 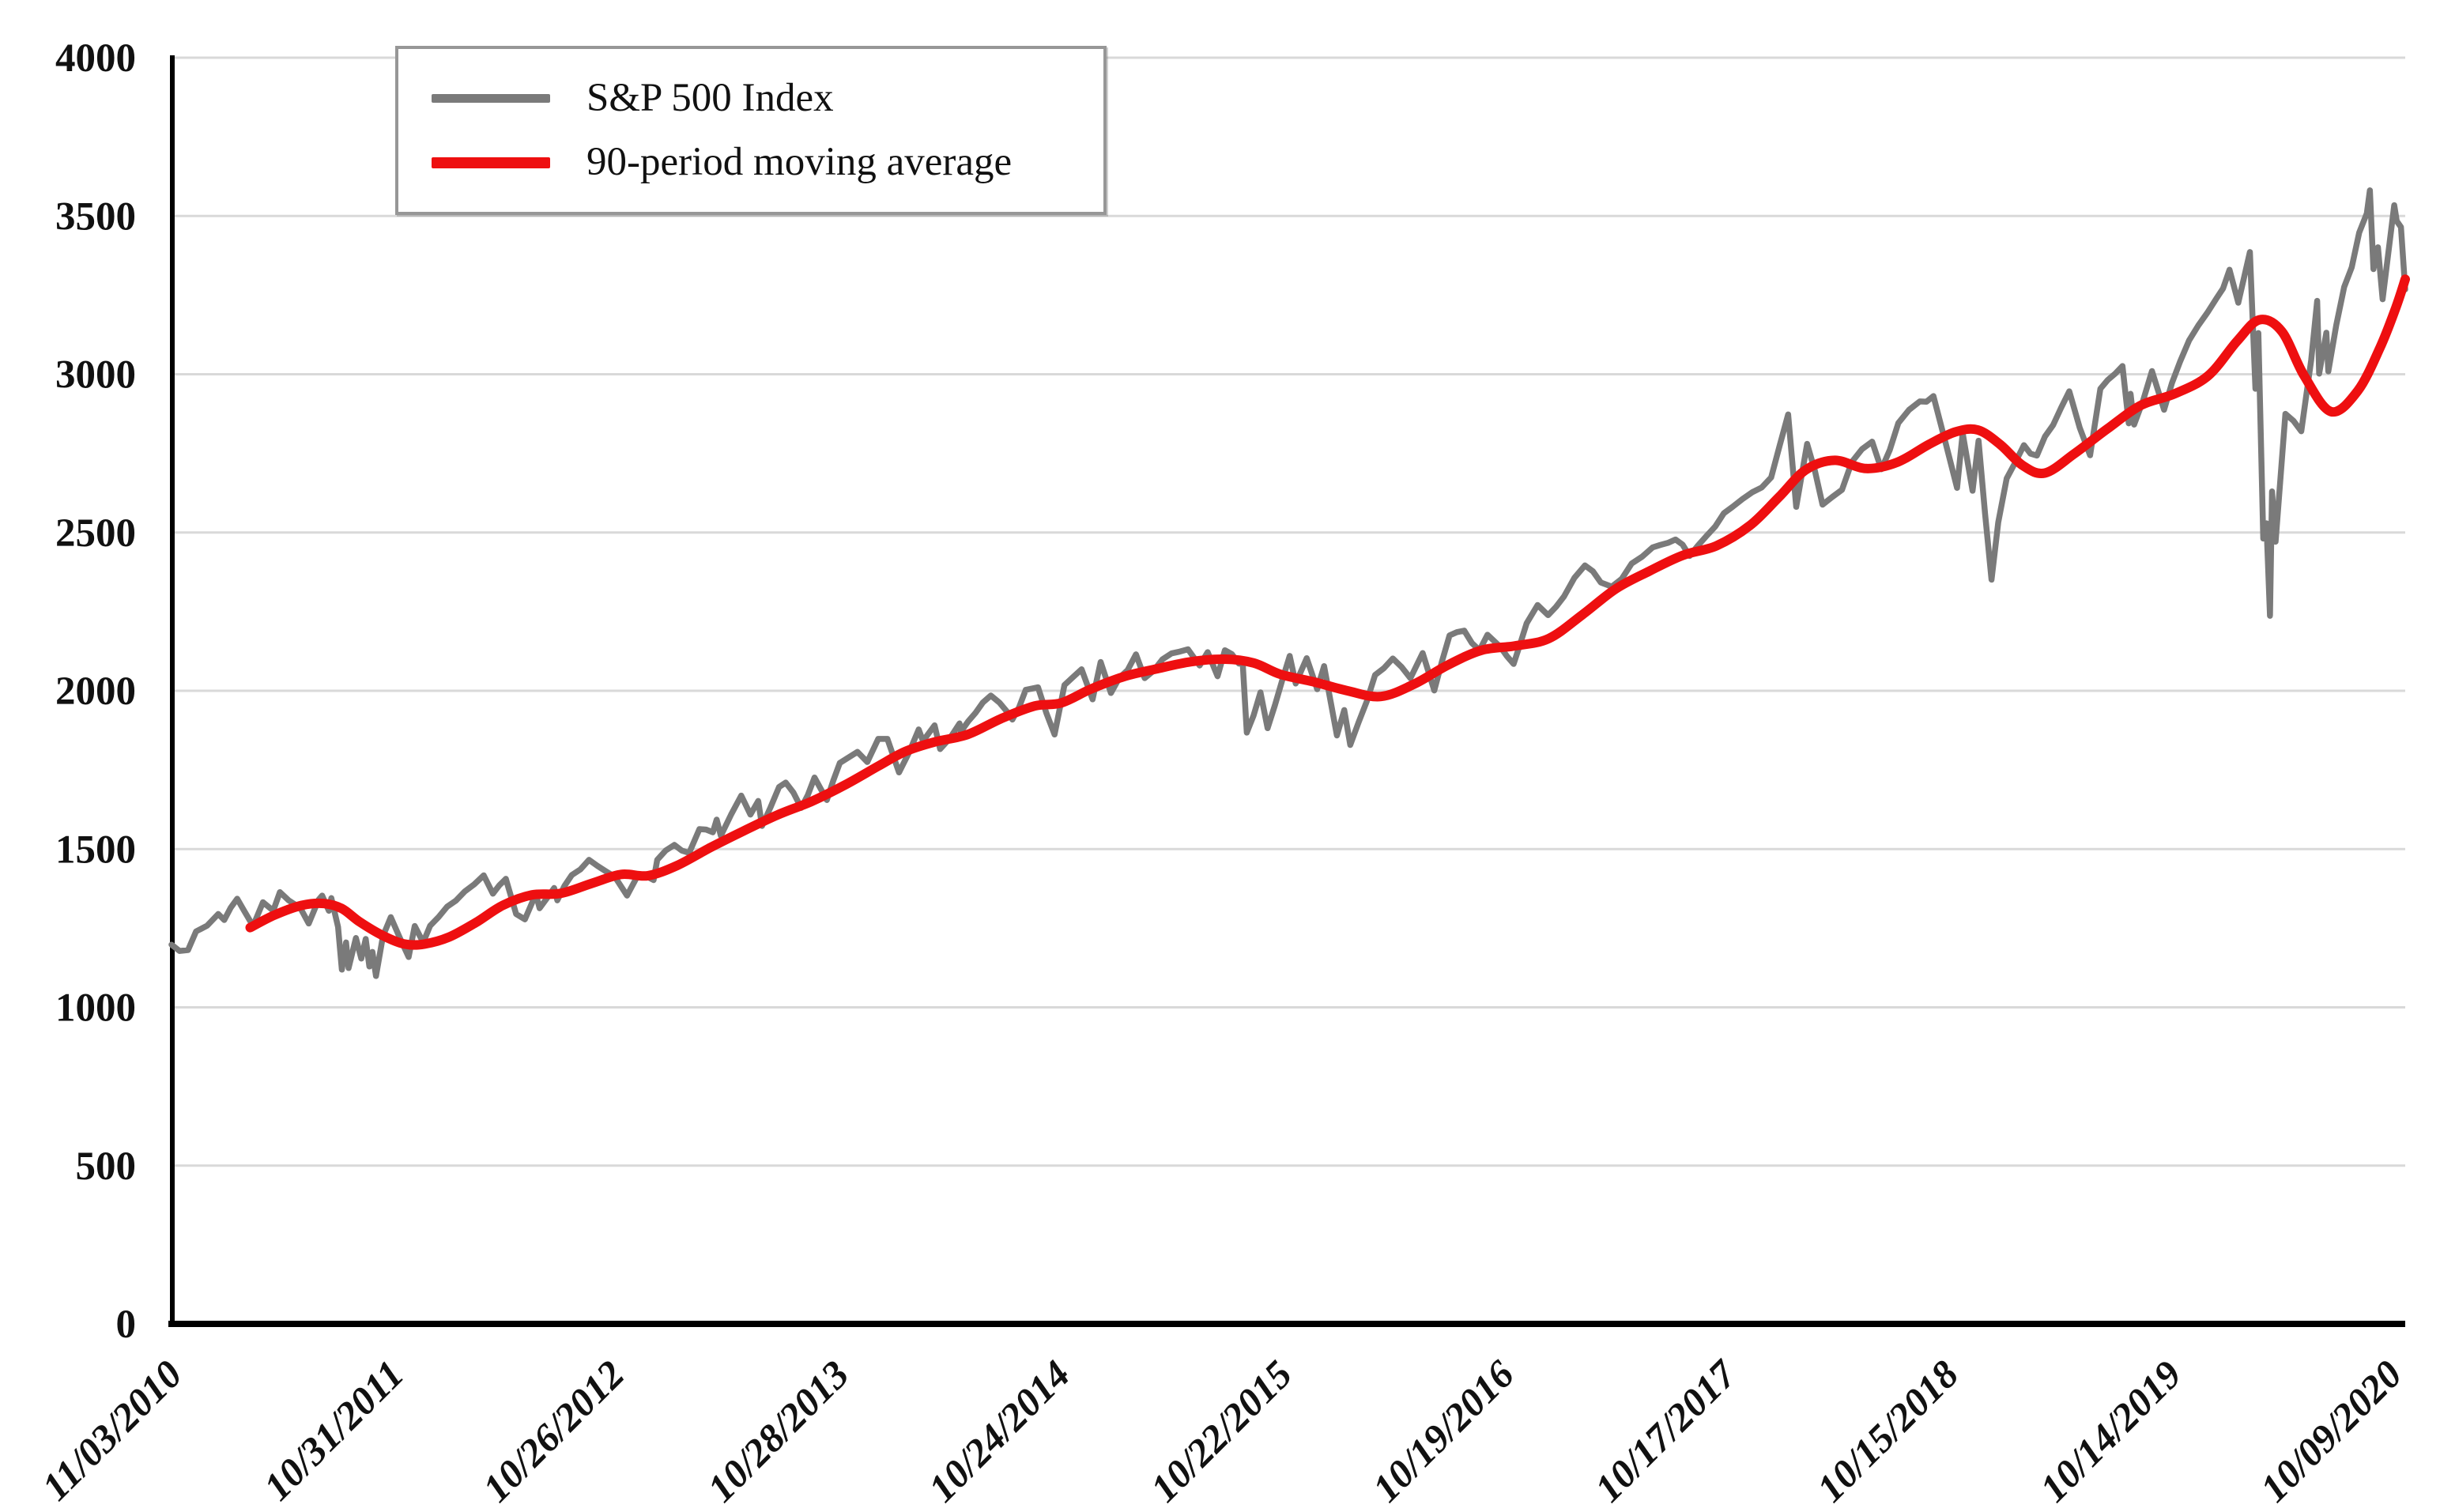 I want to click on x-axis-label-0: 11/03/2010, so click(x=112, y=1430).